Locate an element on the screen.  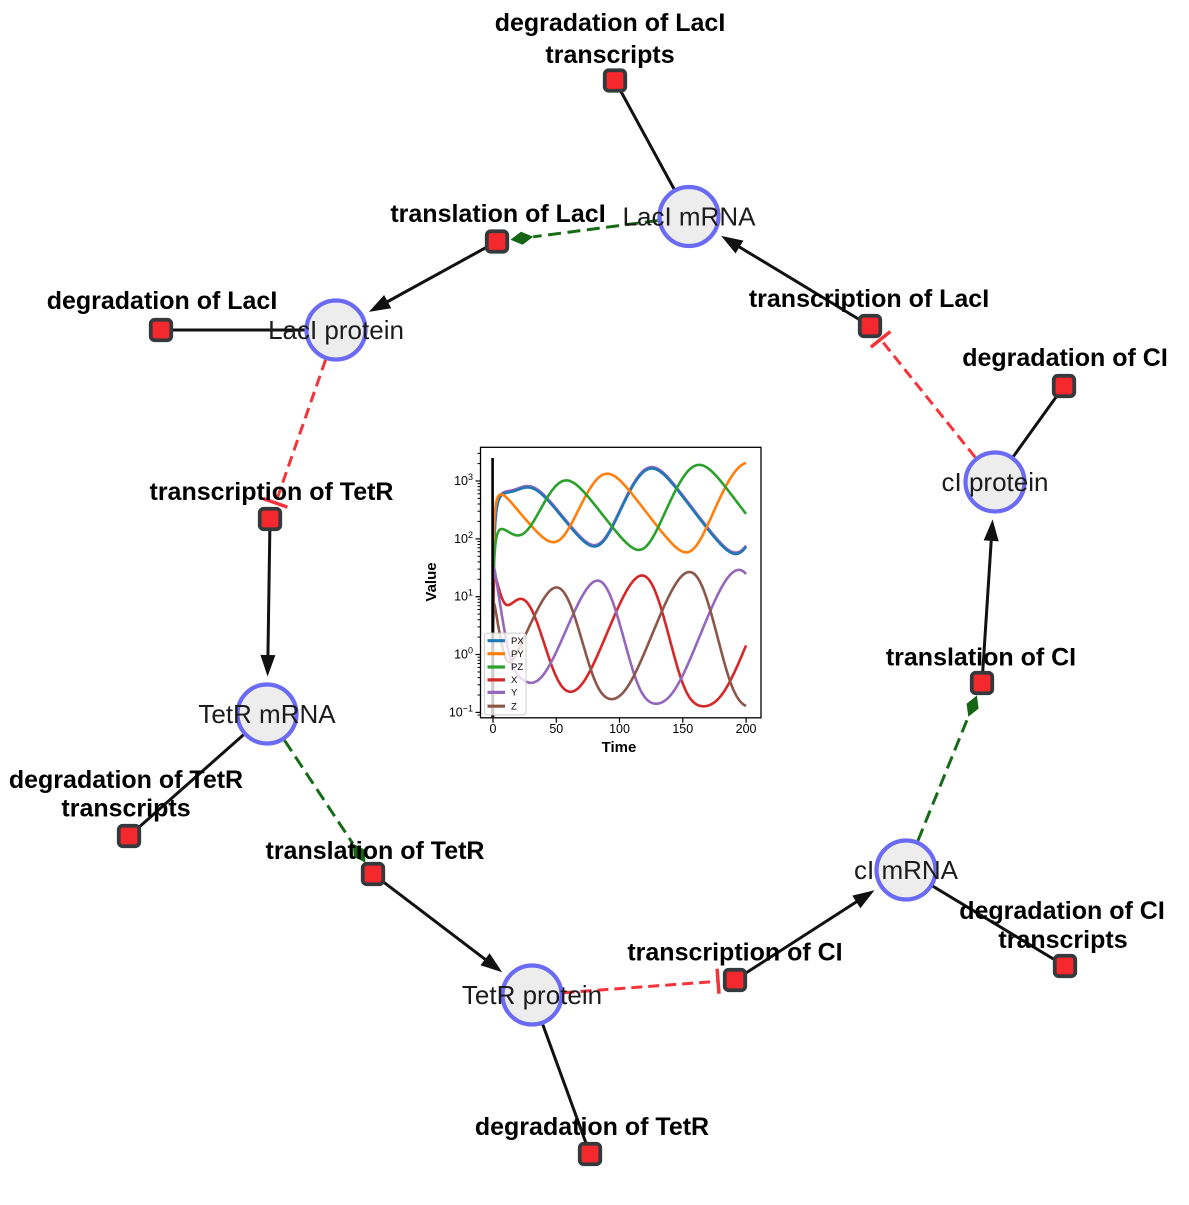
svg-text: translation of TetR is located at coordinates (375, 851).